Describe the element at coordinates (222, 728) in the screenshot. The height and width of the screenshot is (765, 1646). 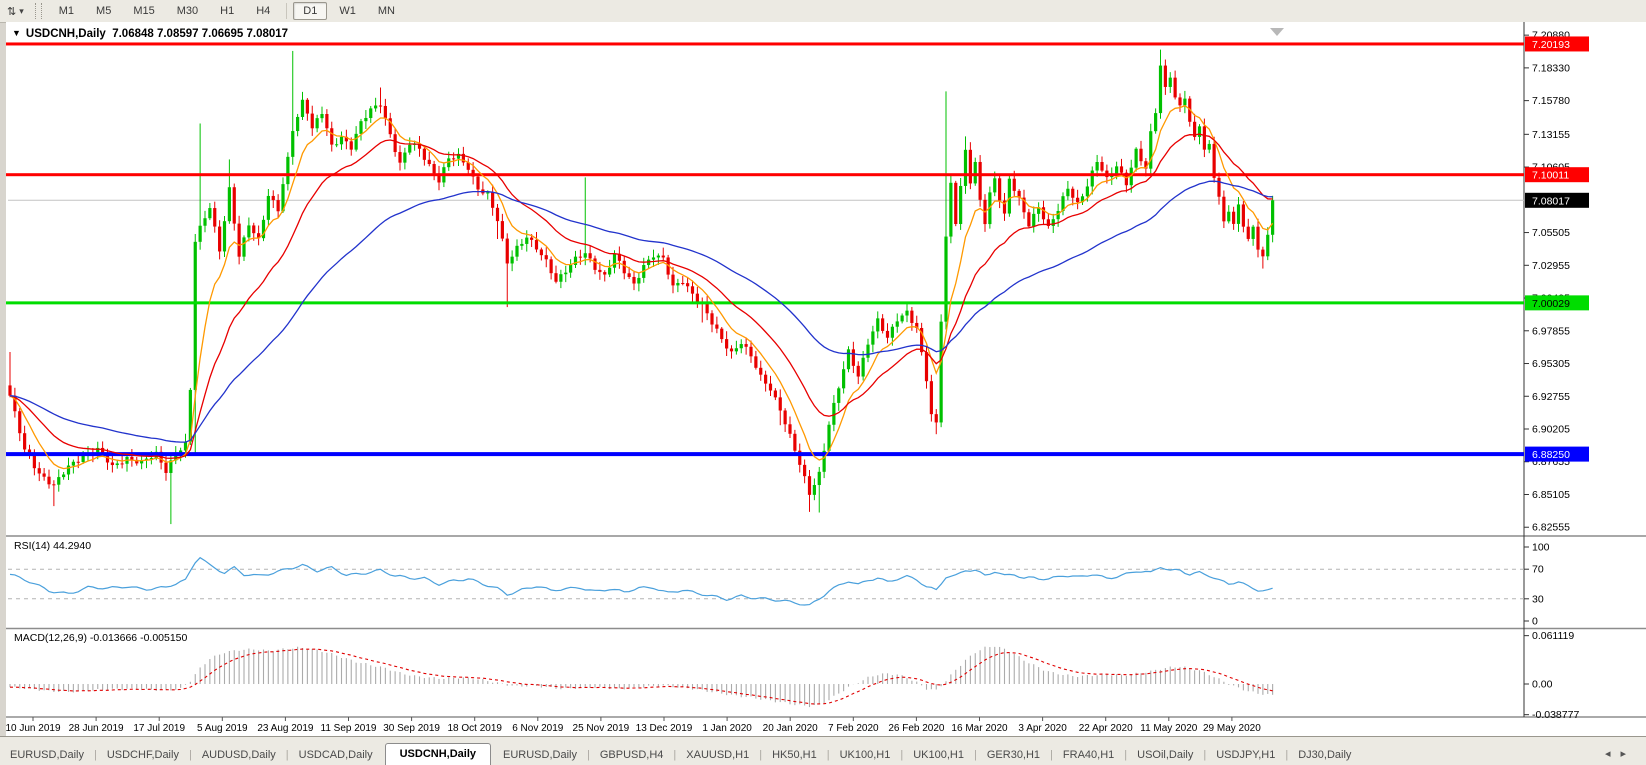
I see `svg-text: 5 Aug 2019` at that location.